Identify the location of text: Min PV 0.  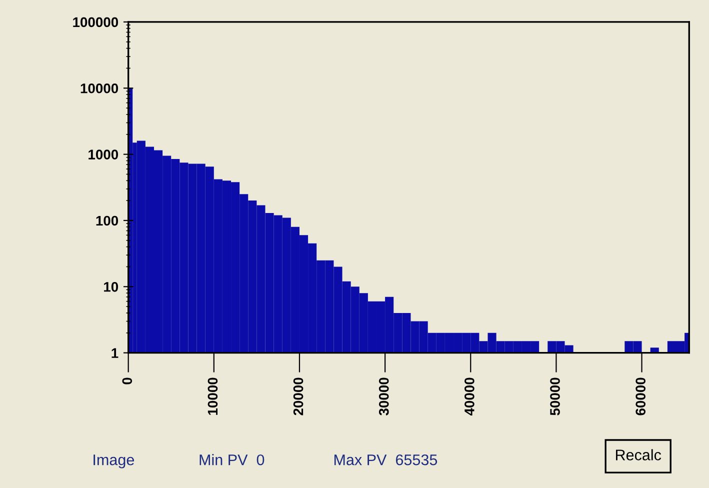
(232, 460).